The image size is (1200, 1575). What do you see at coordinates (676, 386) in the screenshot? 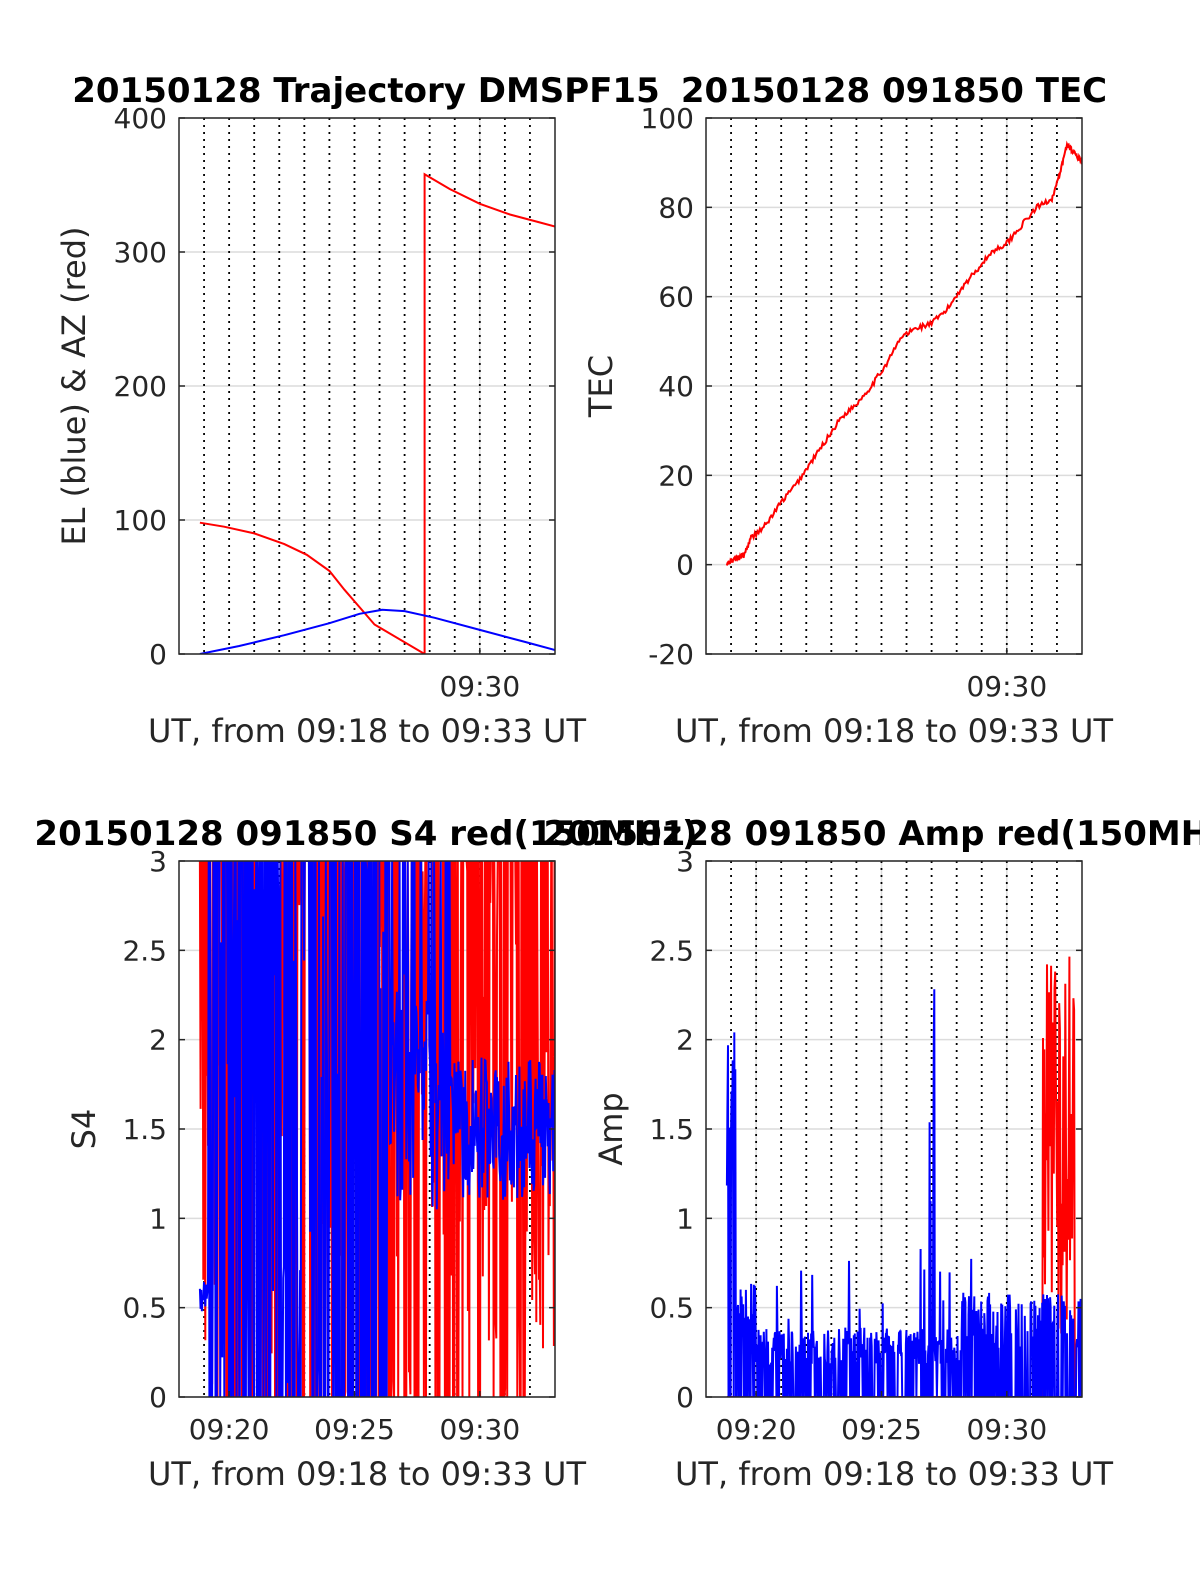
I see `y-tick-label: 40` at bounding box center [676, 386].